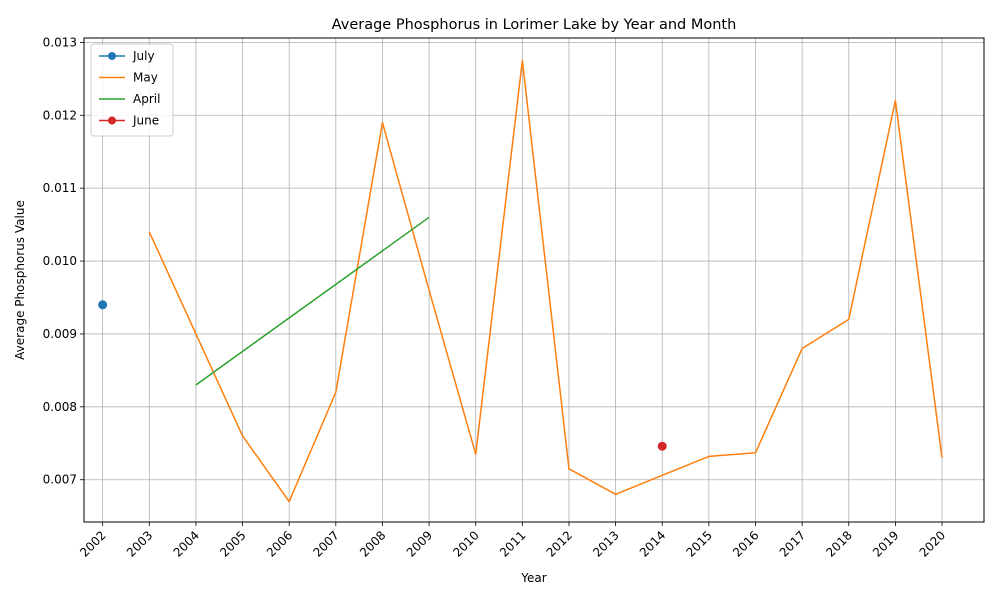 Image resolution: width=1000 pixels, height=600 pixels. What do you see at coordinates (145, 121) in the screenshot?
I see `legend-label-june: June` at bounding box center [145, 121].